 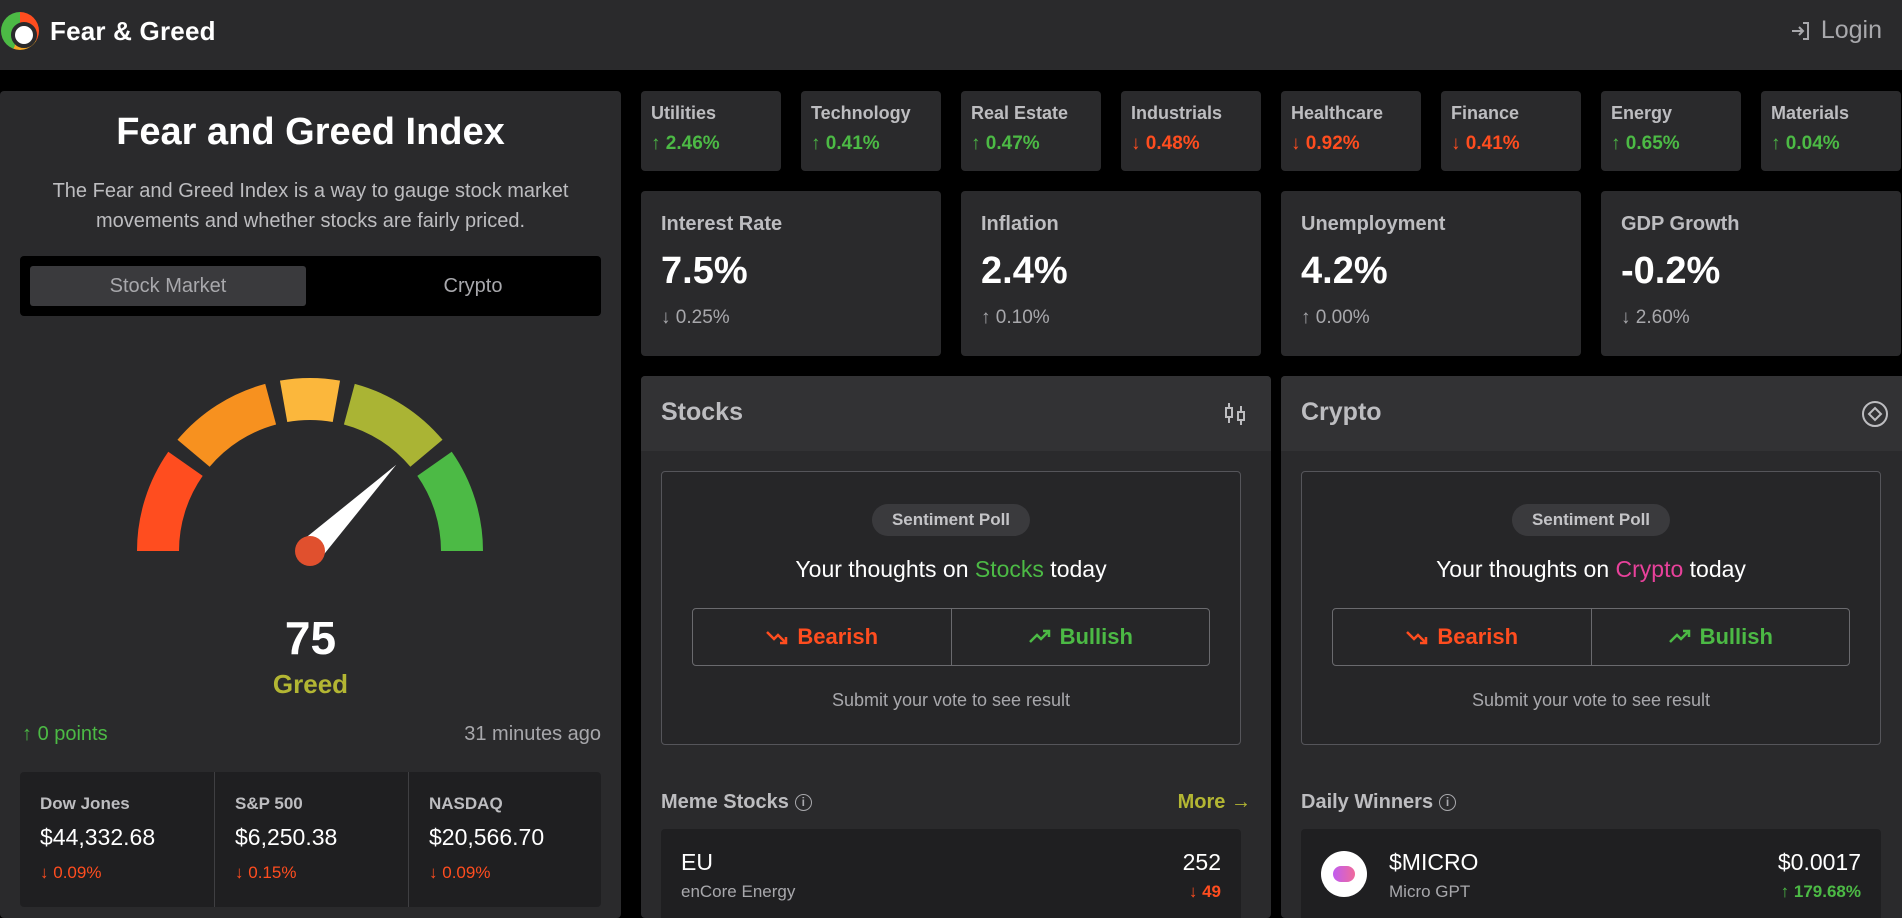 What do you see at coordinates (85, 803) in the screenshot?
I see `index-name: Dow Jones` at bounding box center [85, 803].